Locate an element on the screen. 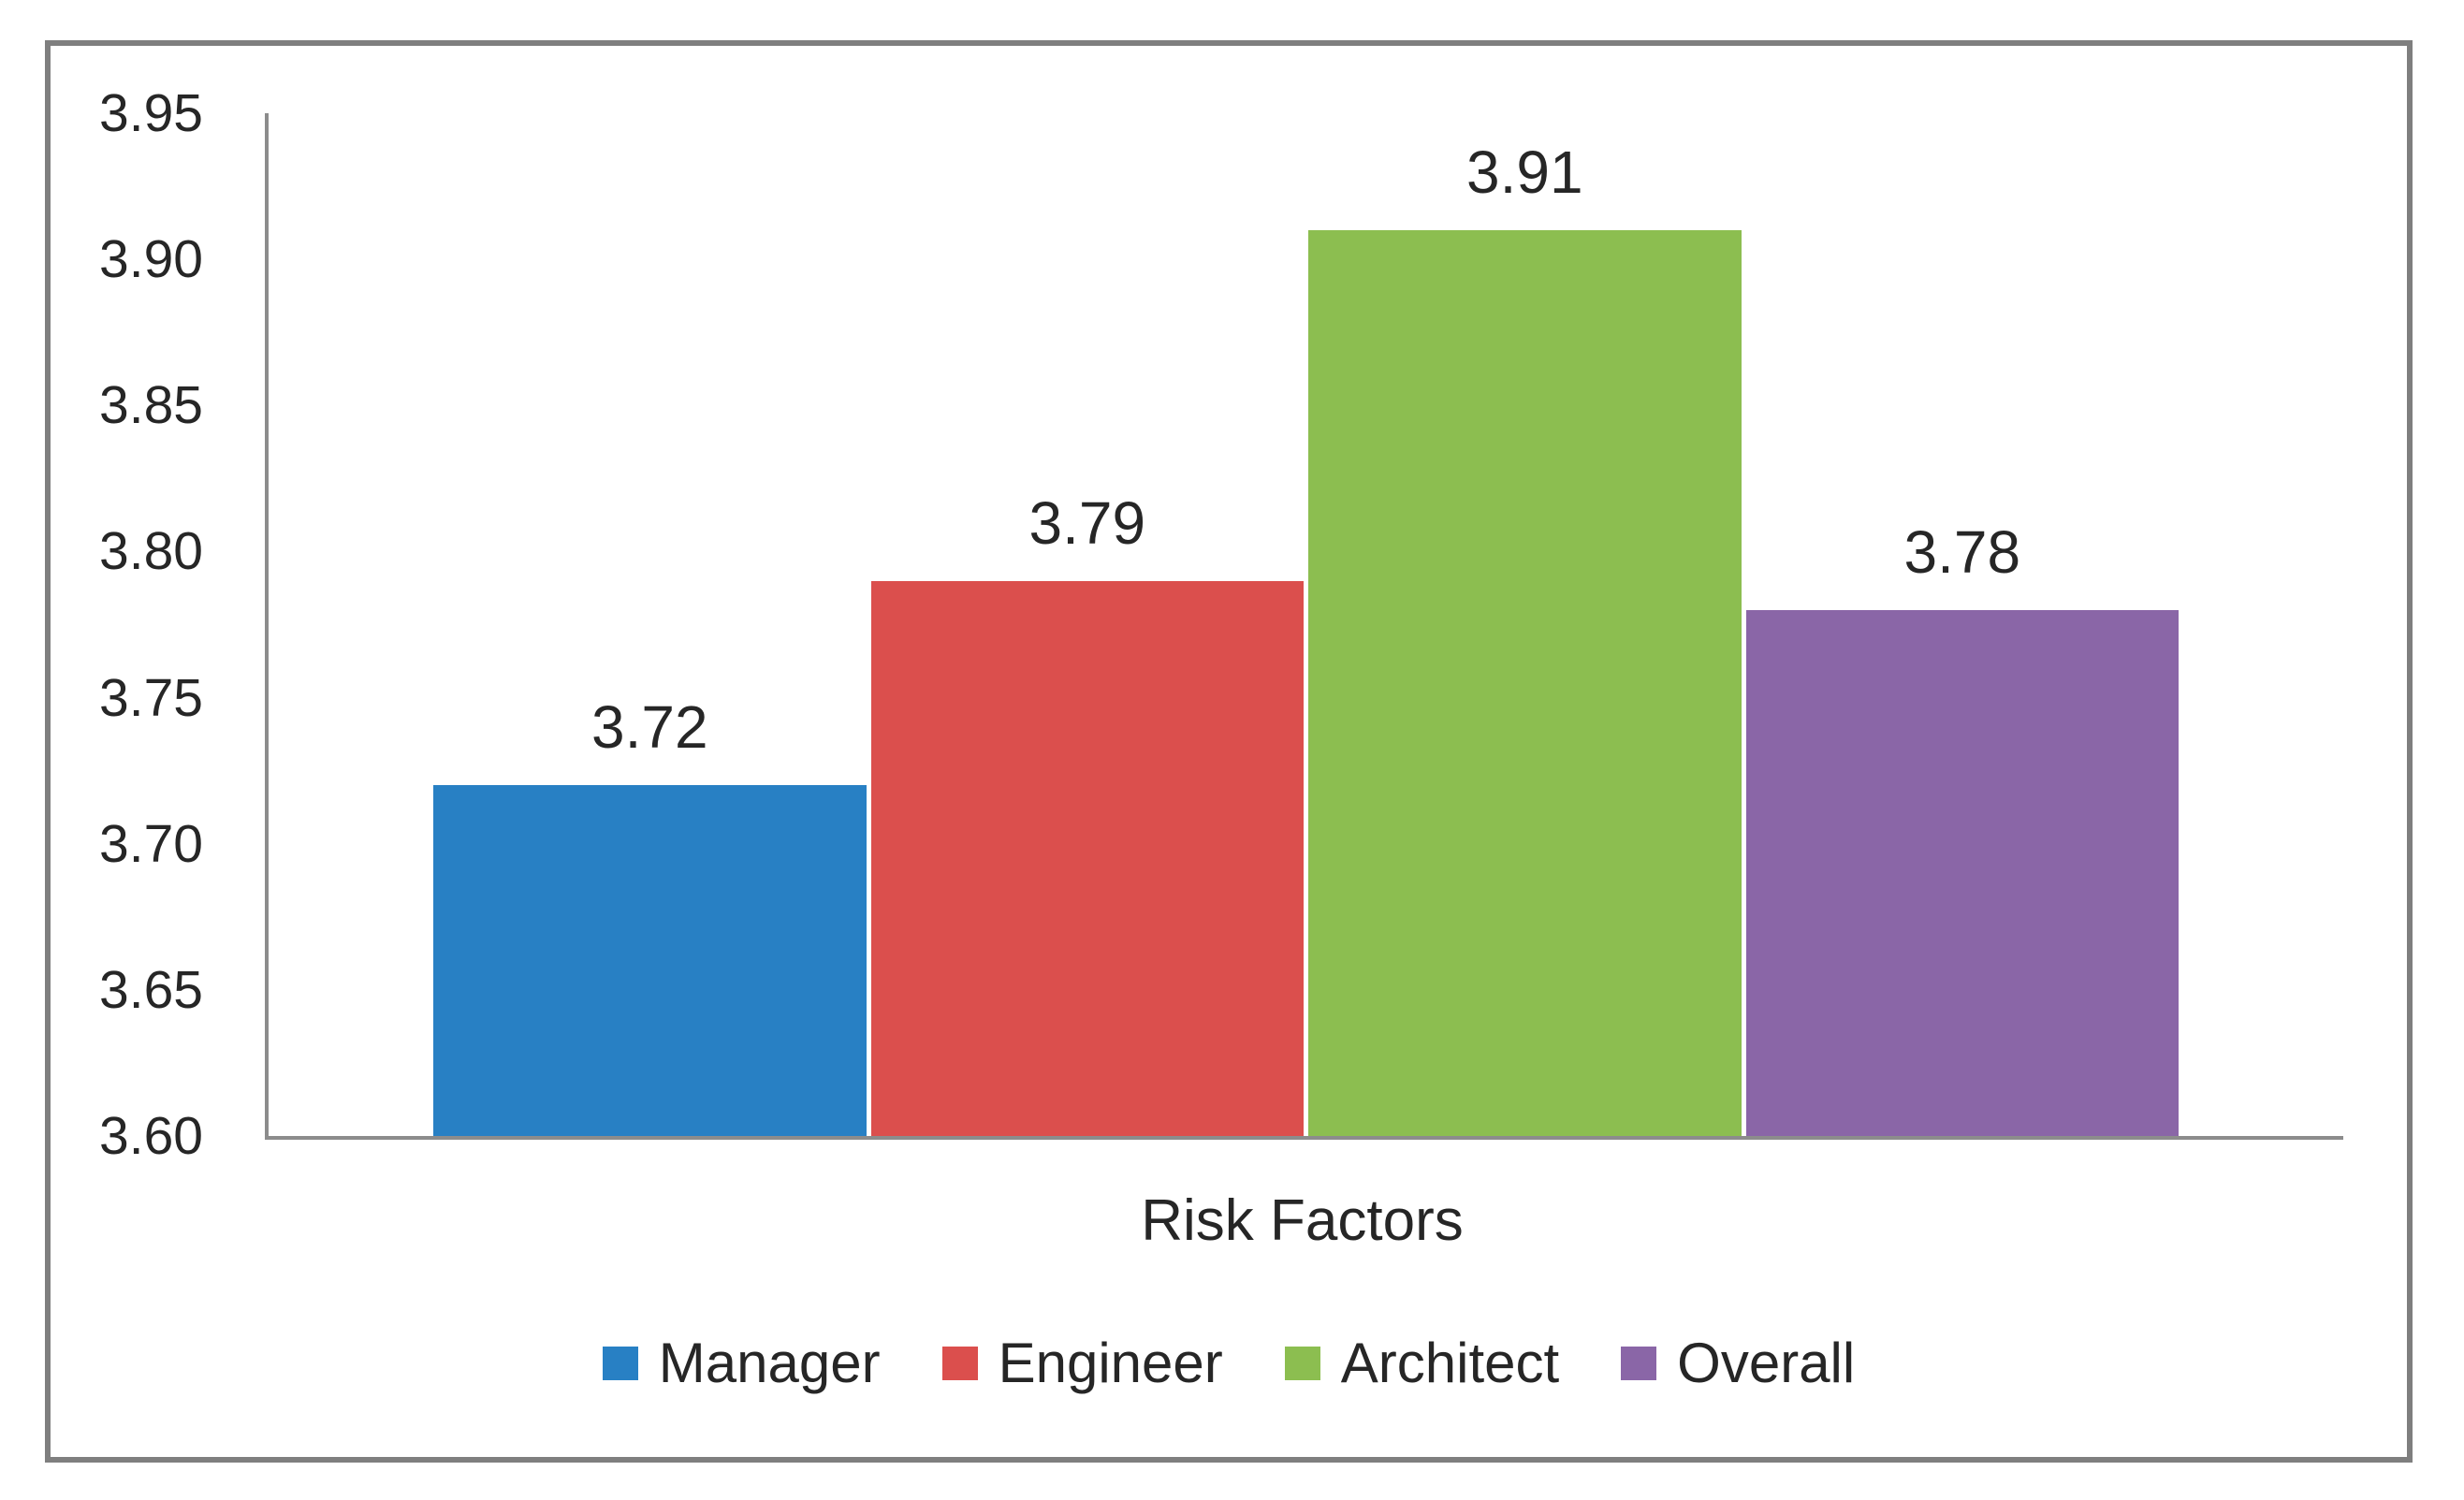 The width and height of the screenshot is (2464, 1500). legend: Manager Engineer Architect Overall is located at coordinates (1229, 1363).